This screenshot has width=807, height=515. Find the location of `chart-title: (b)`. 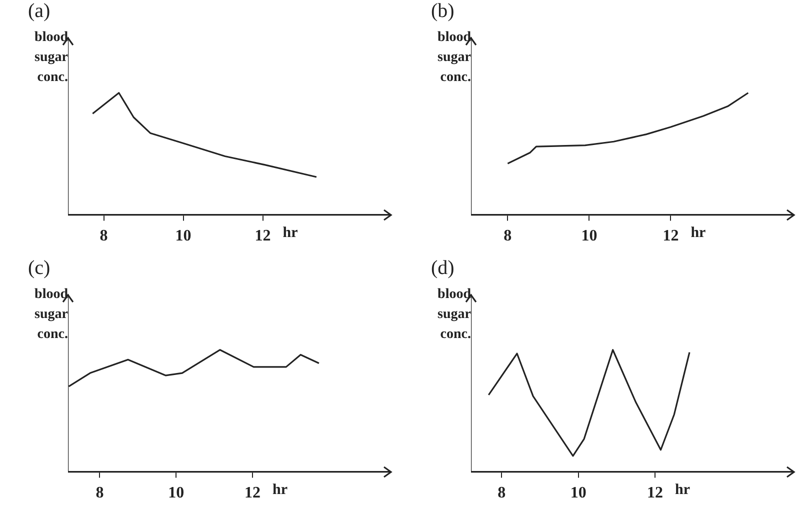

chart-title: (b) is located at coordinates (442, 11).